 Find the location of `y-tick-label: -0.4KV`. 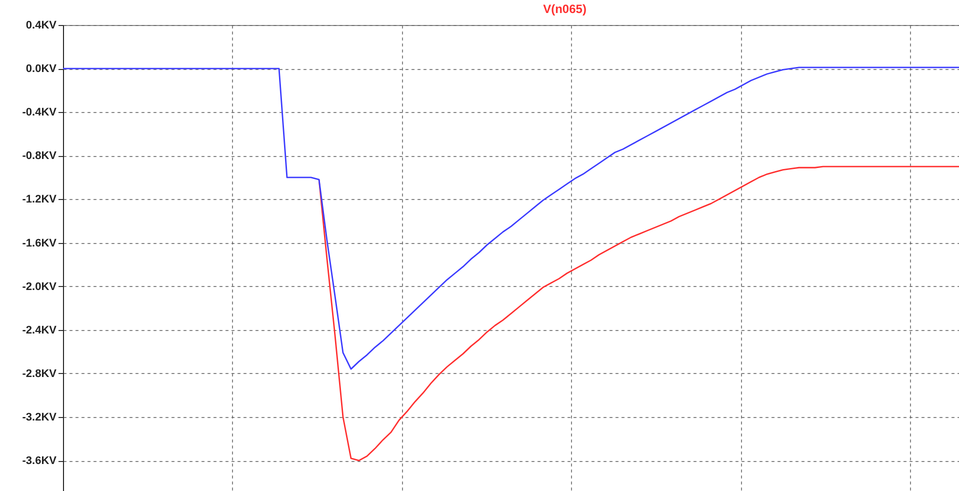

y-tick-label: -0.4KV is located at coordinates (40, 112).